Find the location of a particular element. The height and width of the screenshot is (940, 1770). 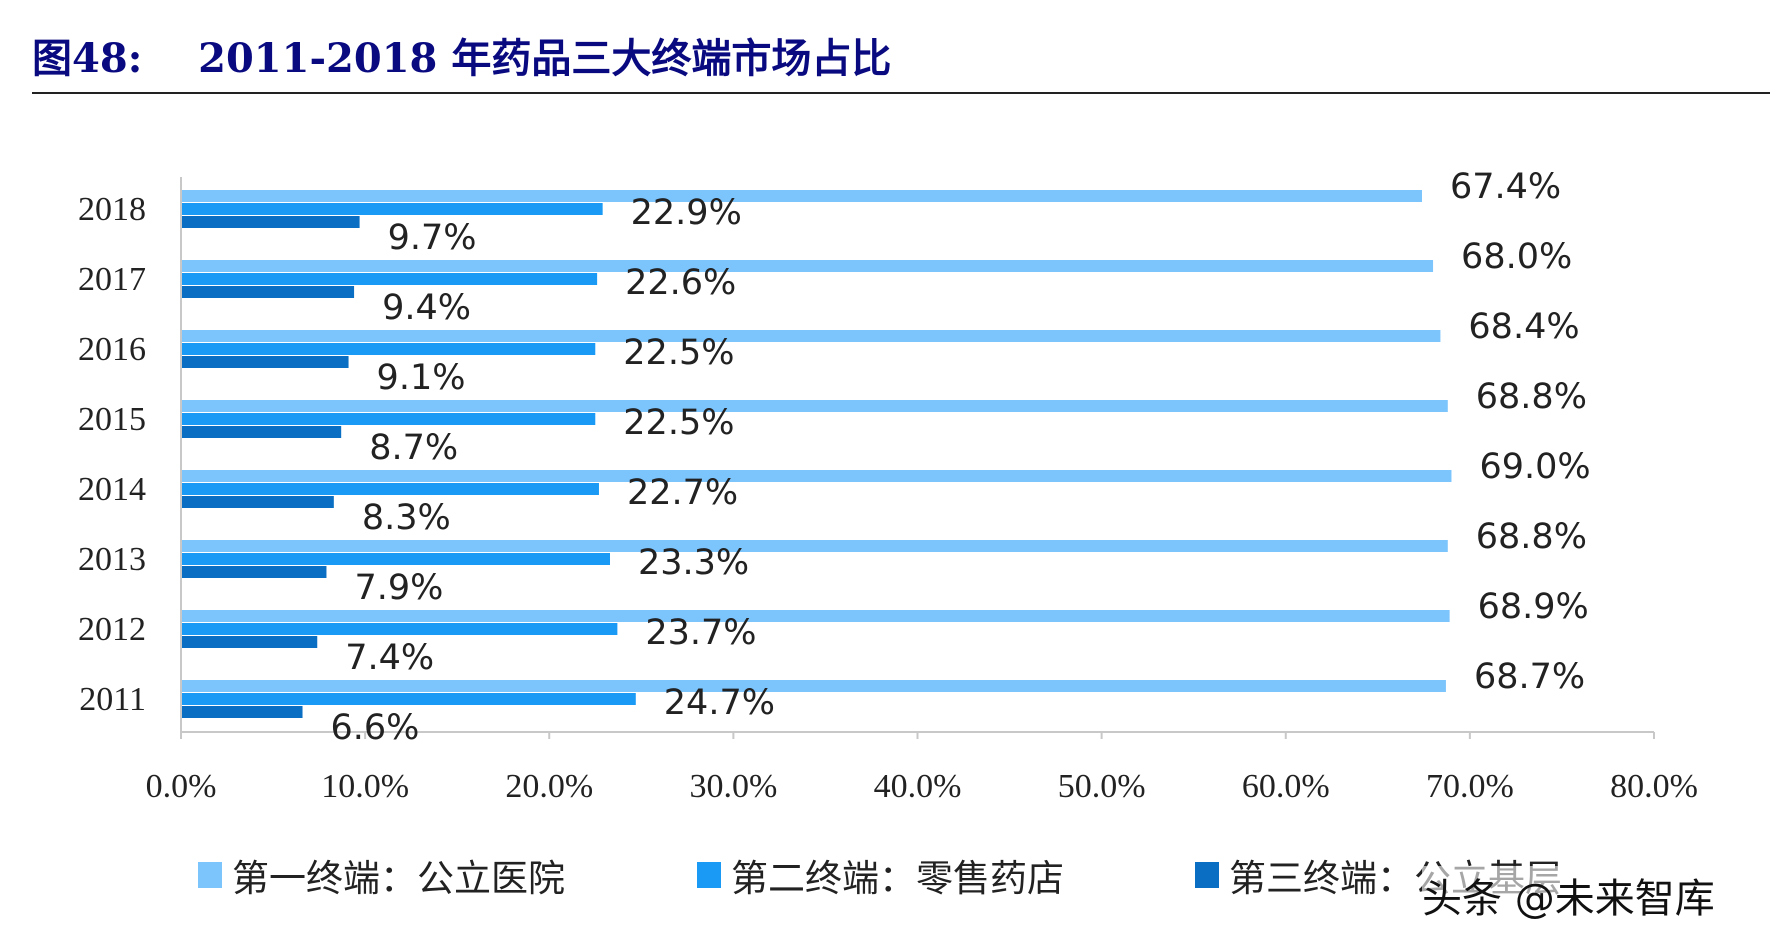

data-label: 68.4% is located at coordinates (1523, 327).